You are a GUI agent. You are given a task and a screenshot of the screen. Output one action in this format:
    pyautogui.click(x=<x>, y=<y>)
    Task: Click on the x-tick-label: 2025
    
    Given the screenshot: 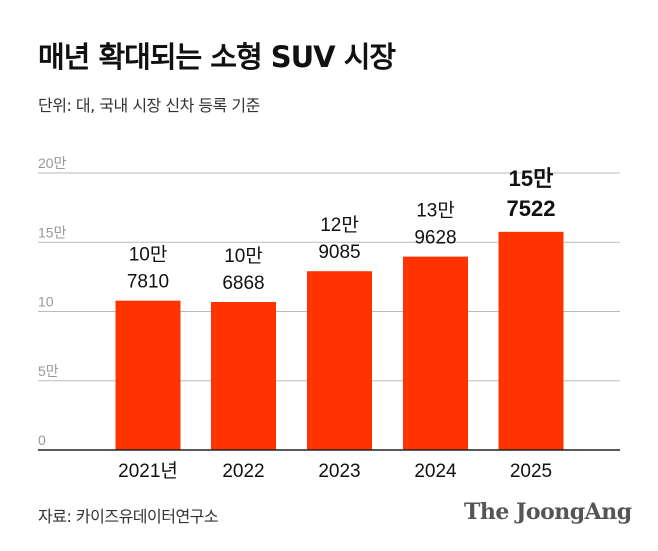 What is the action you would take?
    pyautogui.click(x=531, y=471)
    